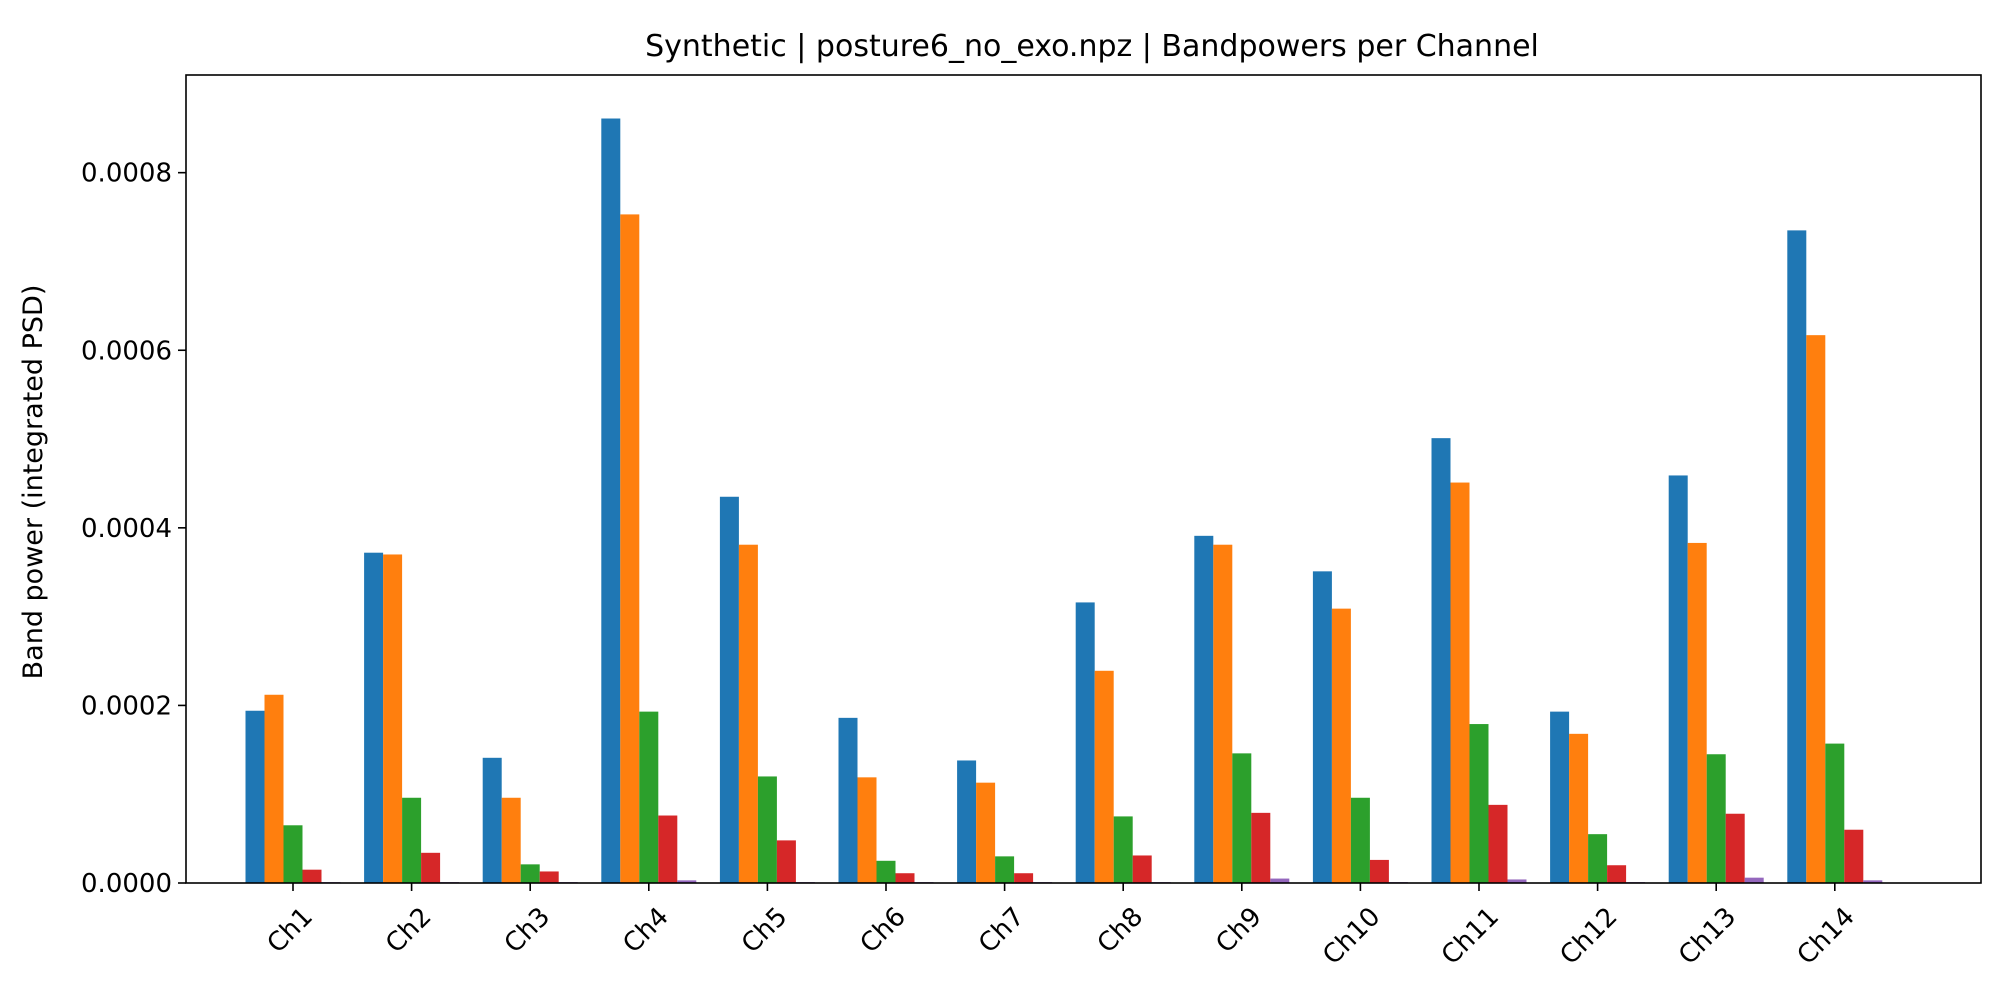 Image resolution: width=2000 pixels, height=1000 pixels. I want to click on bar-ch5-s2, so click(748, 713).